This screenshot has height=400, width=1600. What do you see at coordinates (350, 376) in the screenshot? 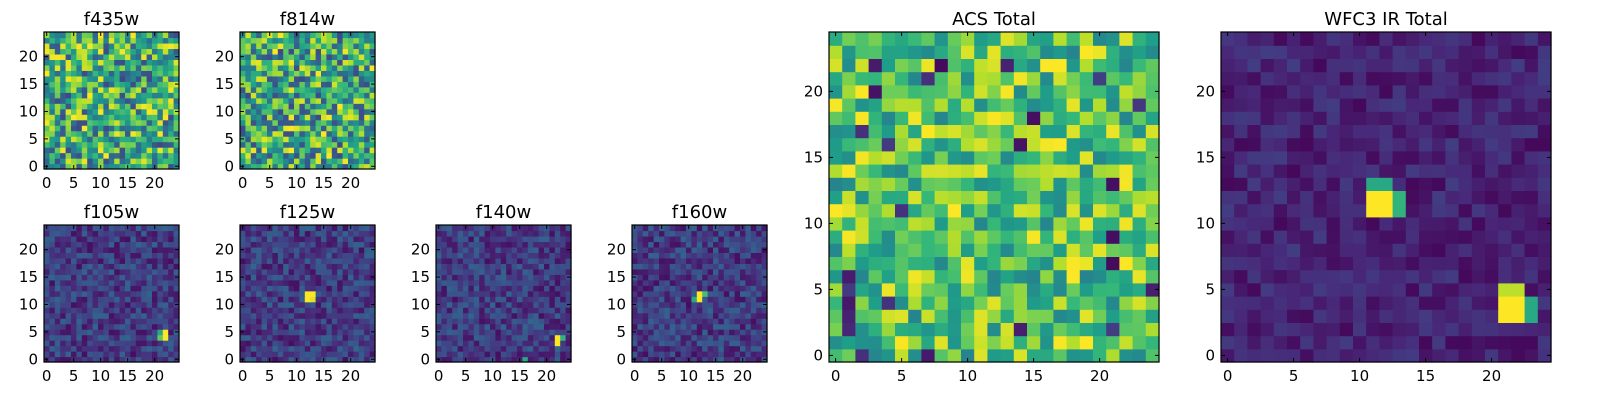
I see `x-tick-label: 20` at bounding box center [350, 376].